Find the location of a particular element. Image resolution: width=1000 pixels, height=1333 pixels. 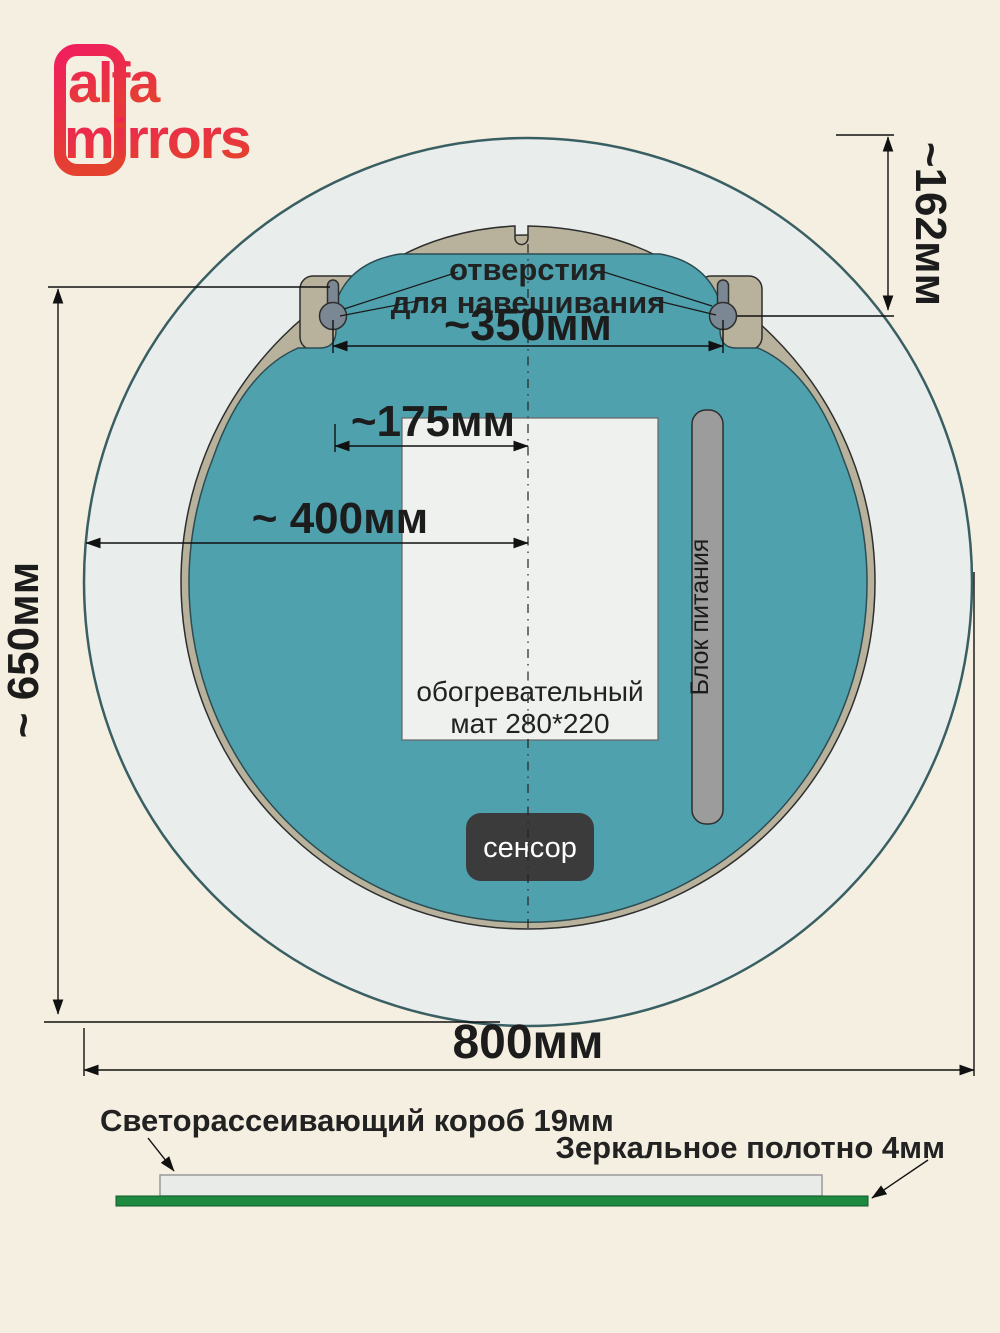

brand-logo: alfa mirrors is located at coordinates (153, 110).